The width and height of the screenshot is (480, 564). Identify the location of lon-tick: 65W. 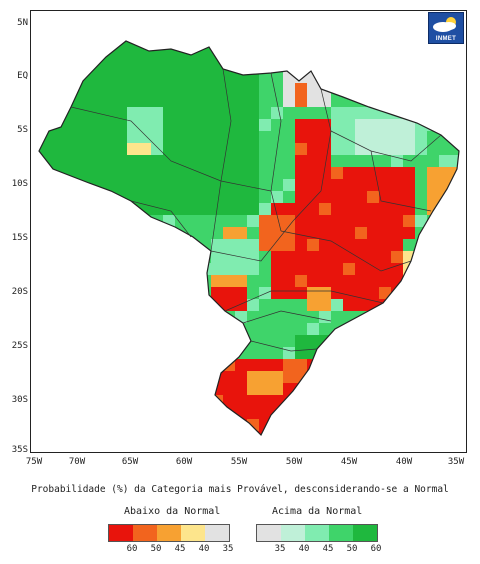
(130, 462).